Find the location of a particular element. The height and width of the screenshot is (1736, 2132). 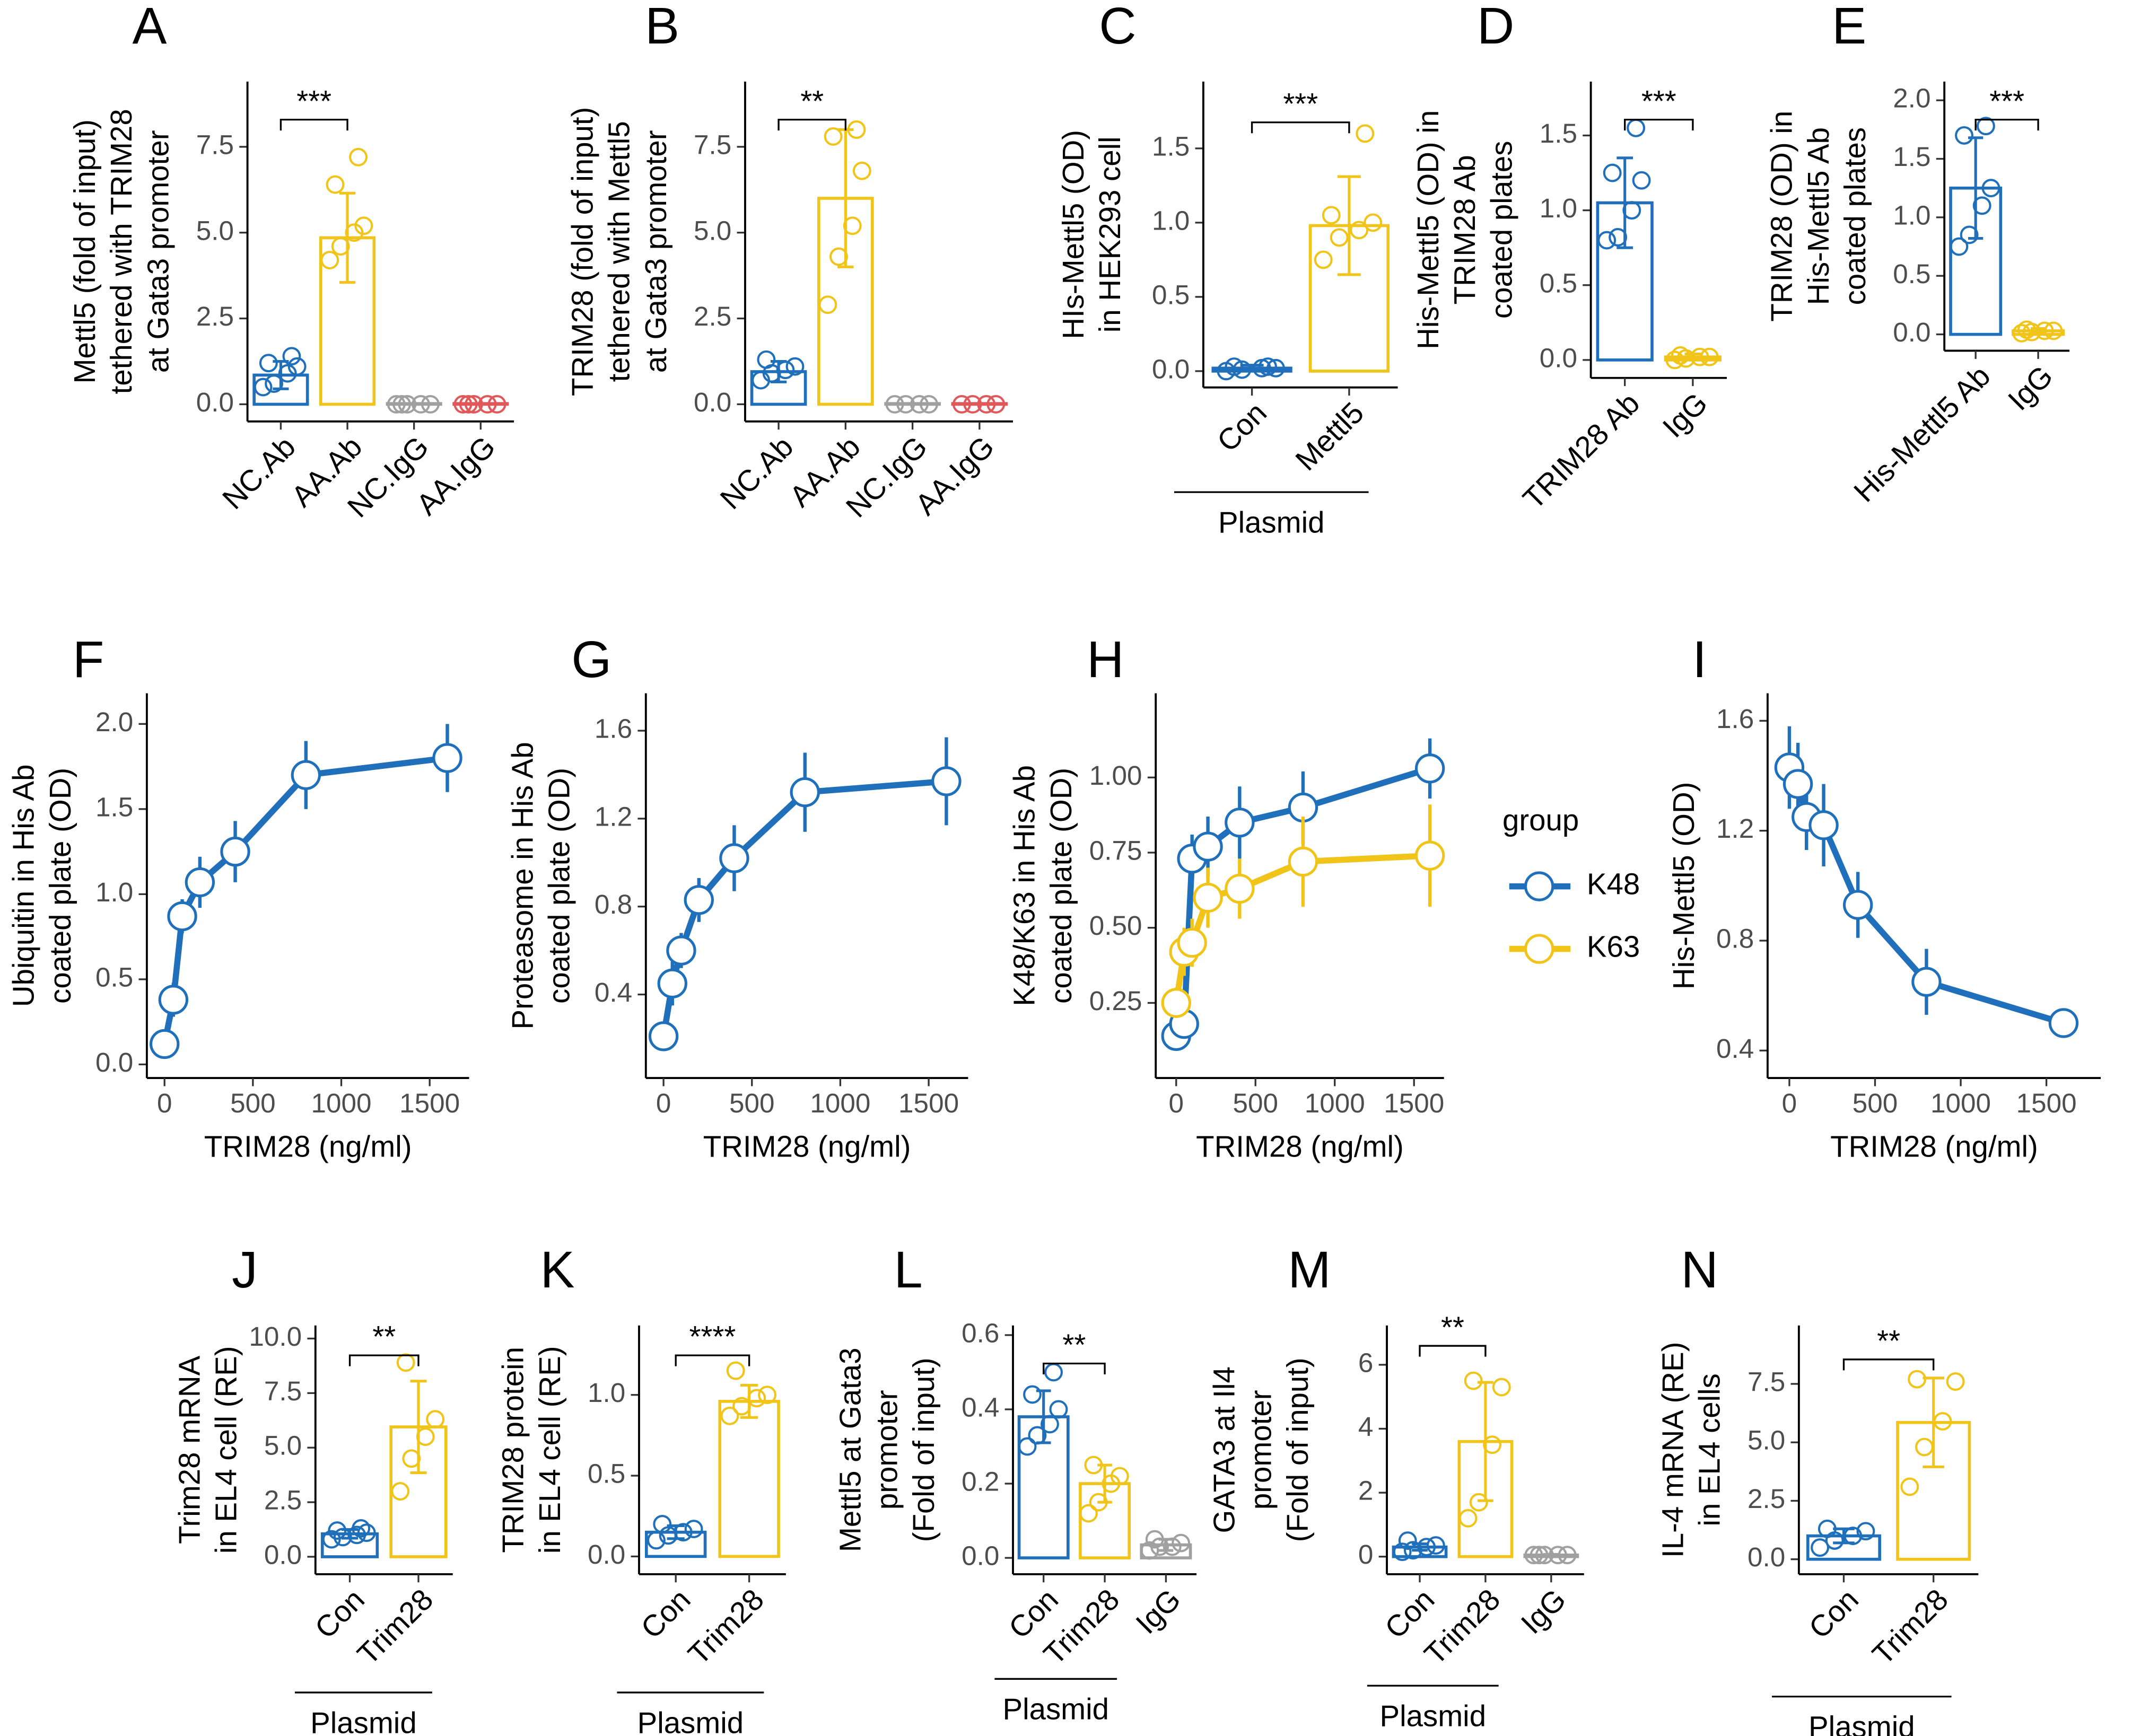

legend-label: K48 is located at coordinates (1613, 884).